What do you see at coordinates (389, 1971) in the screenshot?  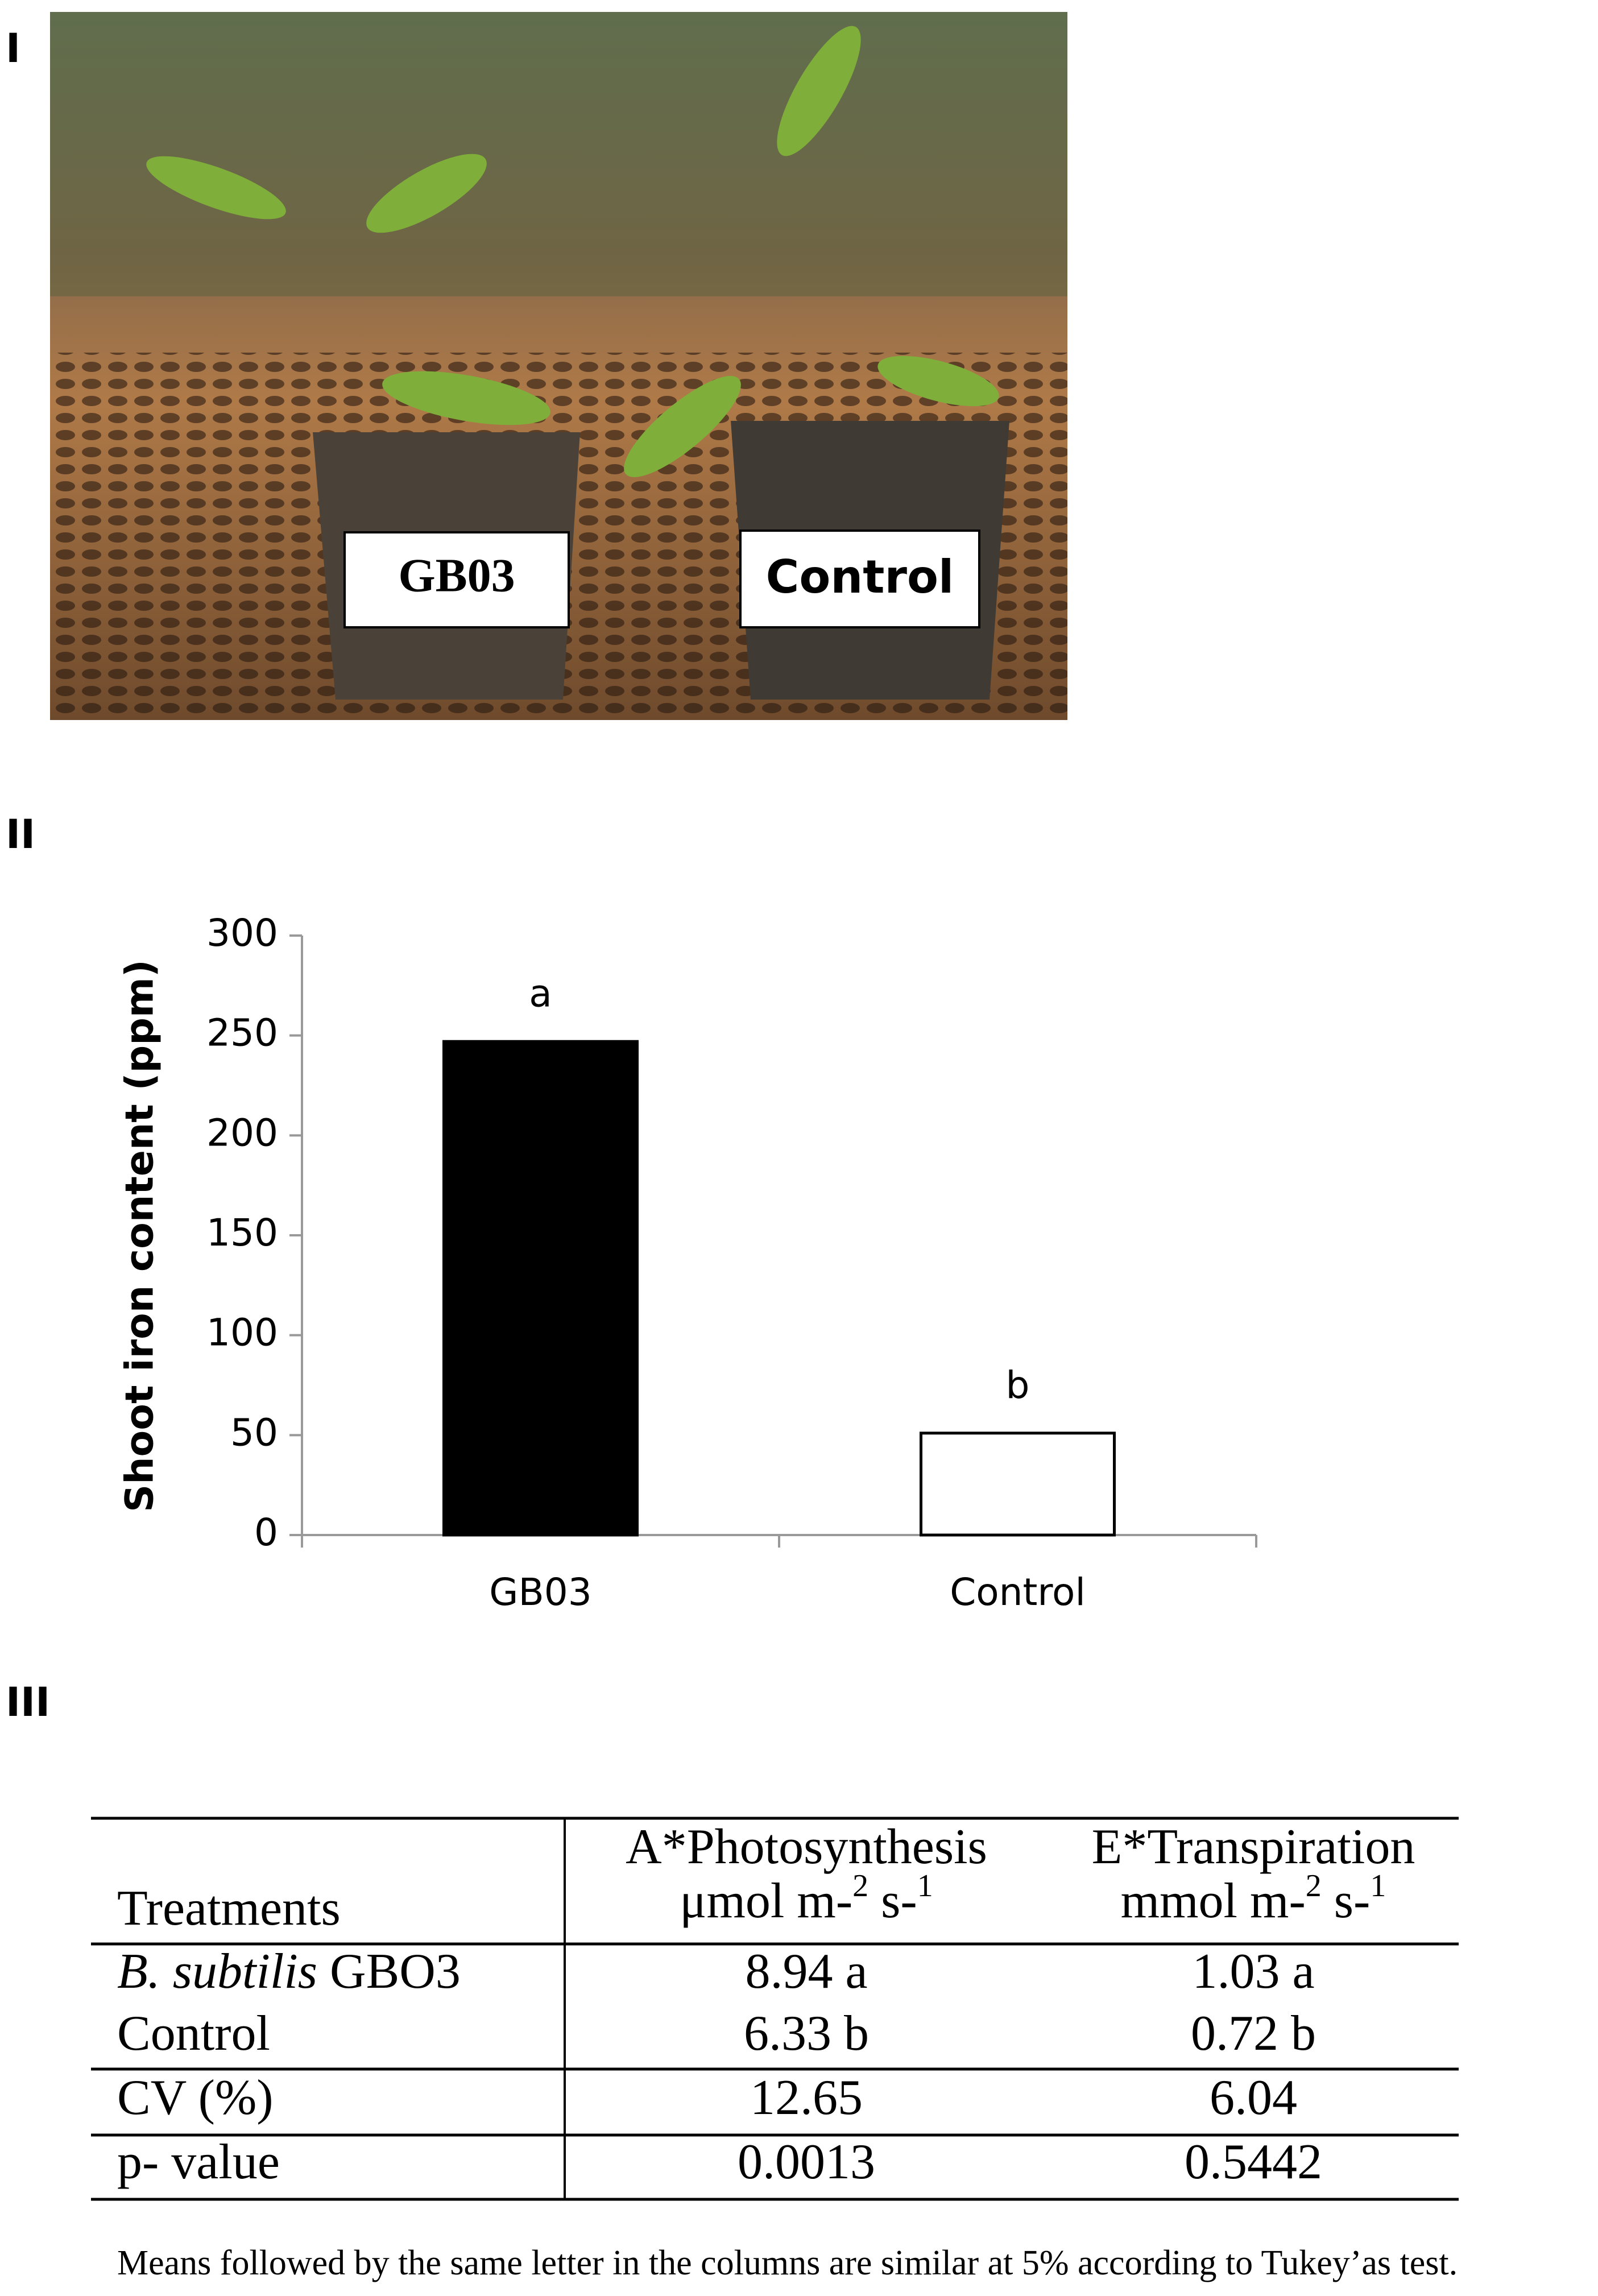 I see `row-label-part: GBO3` at bounding box center [389, 1971].